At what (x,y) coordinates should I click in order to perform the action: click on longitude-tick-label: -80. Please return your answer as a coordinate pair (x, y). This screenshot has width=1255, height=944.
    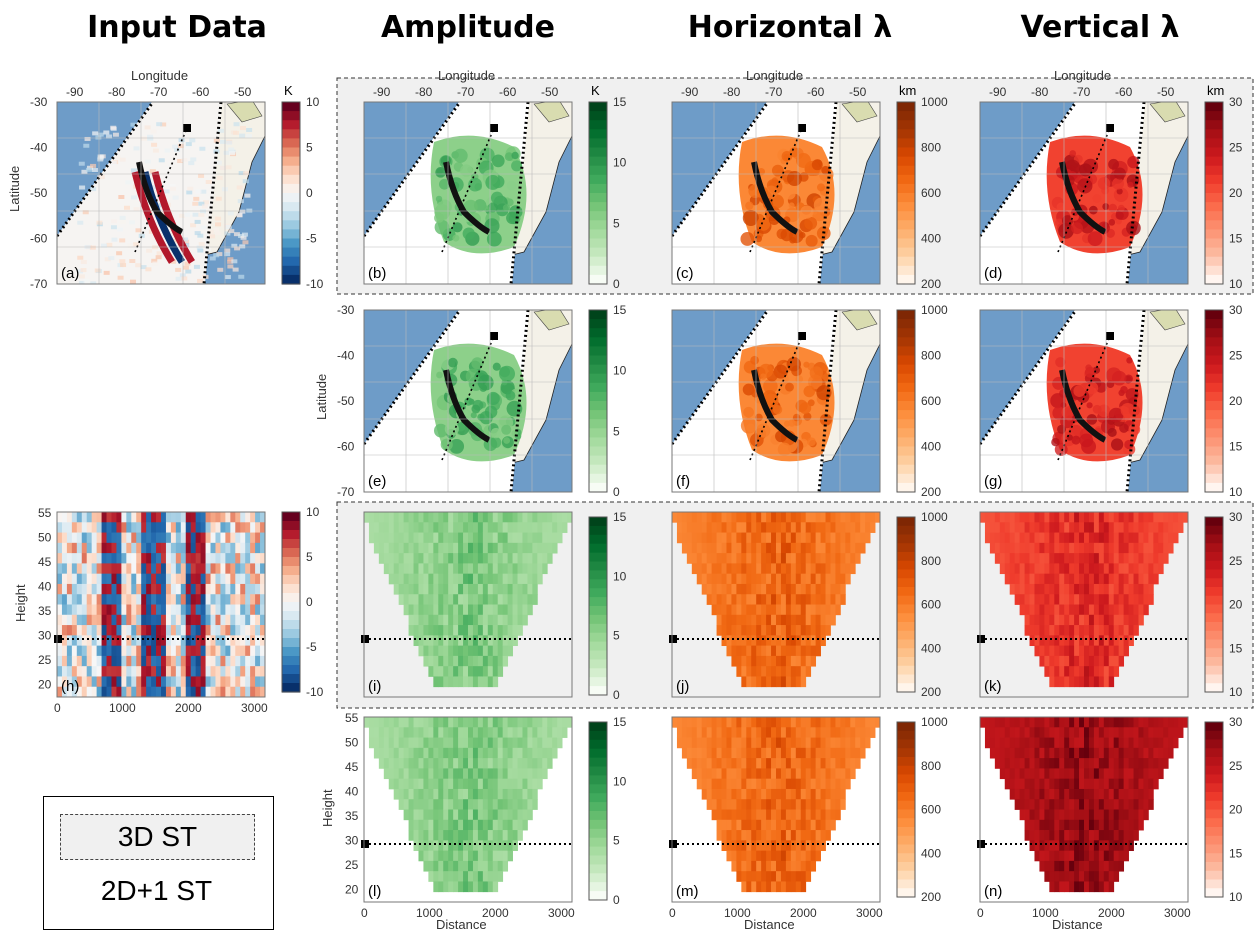
    Looking at the image, I should click on (1040, 92).